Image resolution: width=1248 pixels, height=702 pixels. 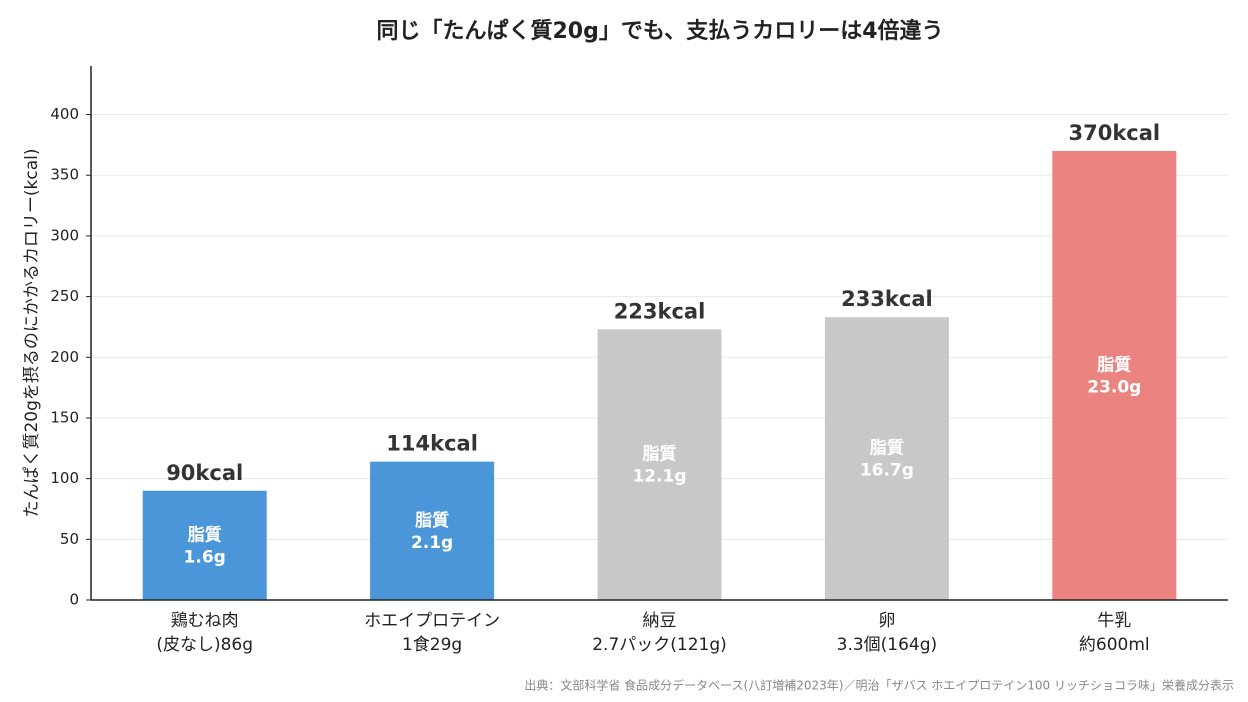 I want to click on y-tick-label: 350, so click(x=64, y=175).